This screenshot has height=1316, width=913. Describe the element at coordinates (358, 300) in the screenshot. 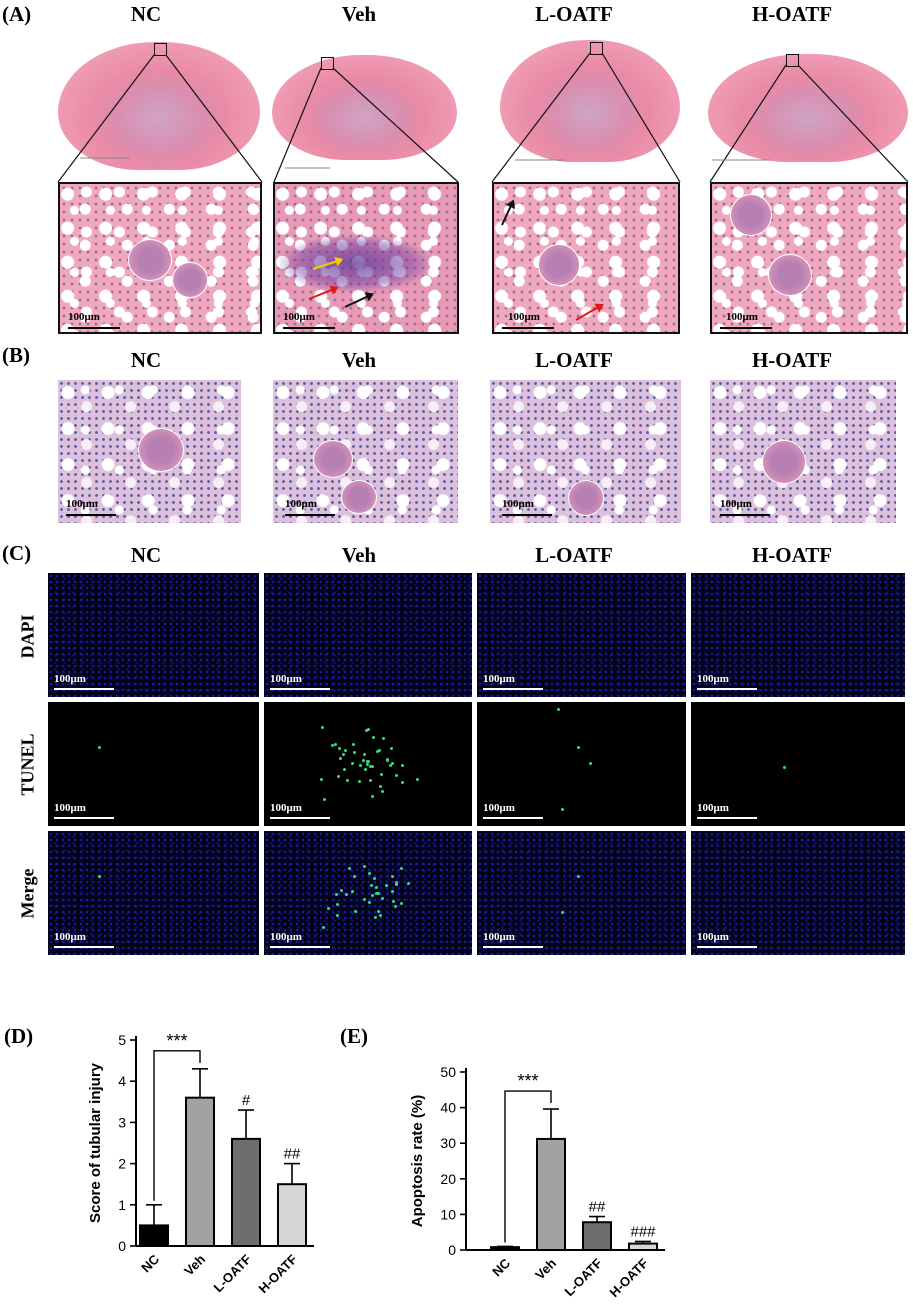

I see `black-arrow` at that location.